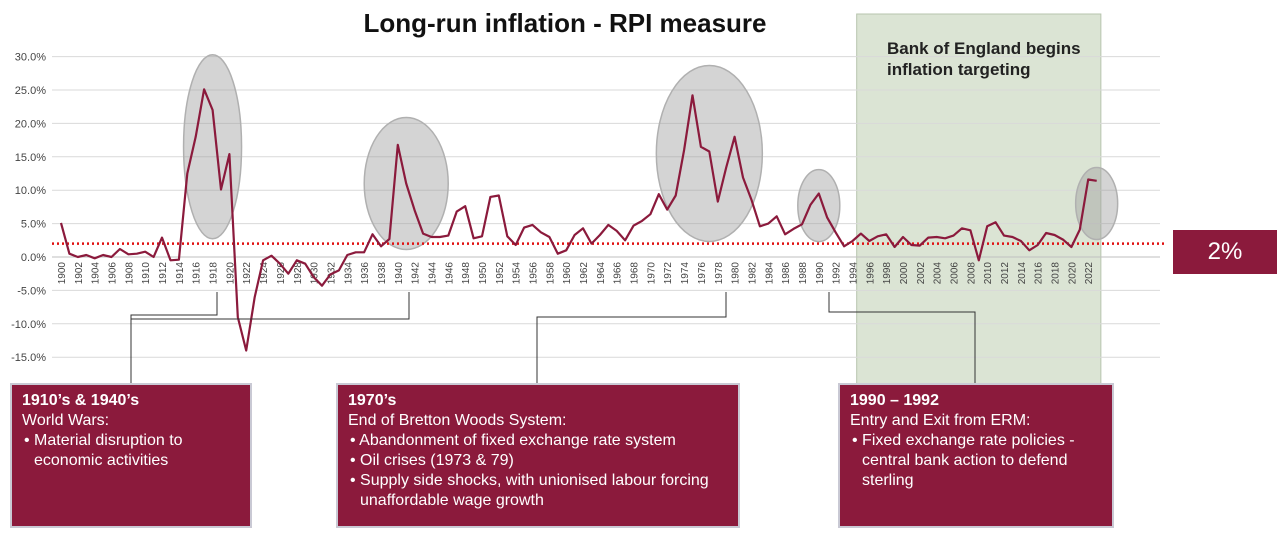  Describe the element at coordinates (769, 273) in the screenshot. I see `x-tick-label: 1984` at that location.